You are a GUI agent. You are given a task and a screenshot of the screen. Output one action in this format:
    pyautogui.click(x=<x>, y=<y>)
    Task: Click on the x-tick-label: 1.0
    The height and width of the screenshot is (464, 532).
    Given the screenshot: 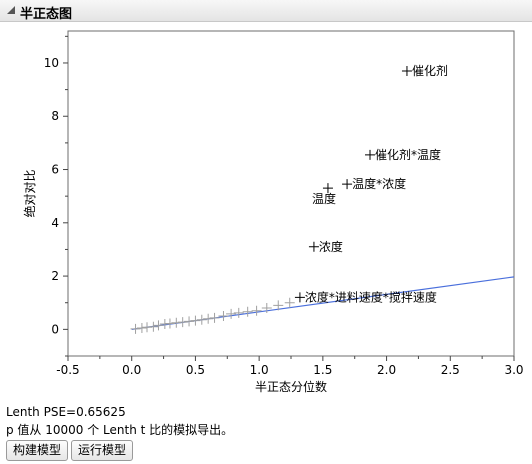 What is the action you would take?
    pyautogui.click(x=259, y=370)
    